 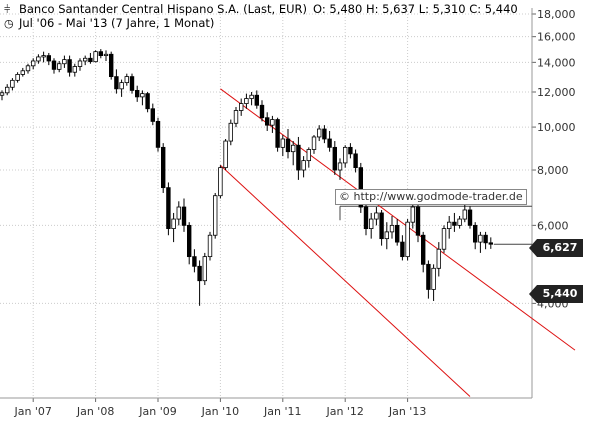 What do you see at coordinates (553, 225) in the screenshot?
I see `y-tick-label: 6,000` at bounding box center [553, 225].